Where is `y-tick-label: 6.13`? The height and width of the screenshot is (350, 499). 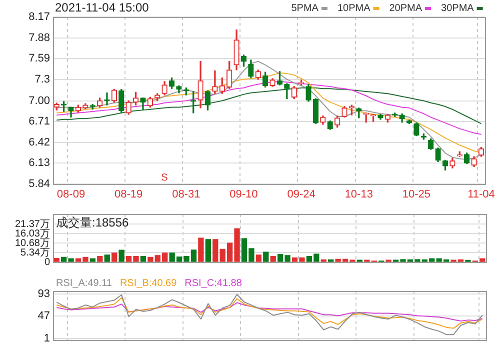 y-tick-label: 6.13 is located at coordinates (39, 163).